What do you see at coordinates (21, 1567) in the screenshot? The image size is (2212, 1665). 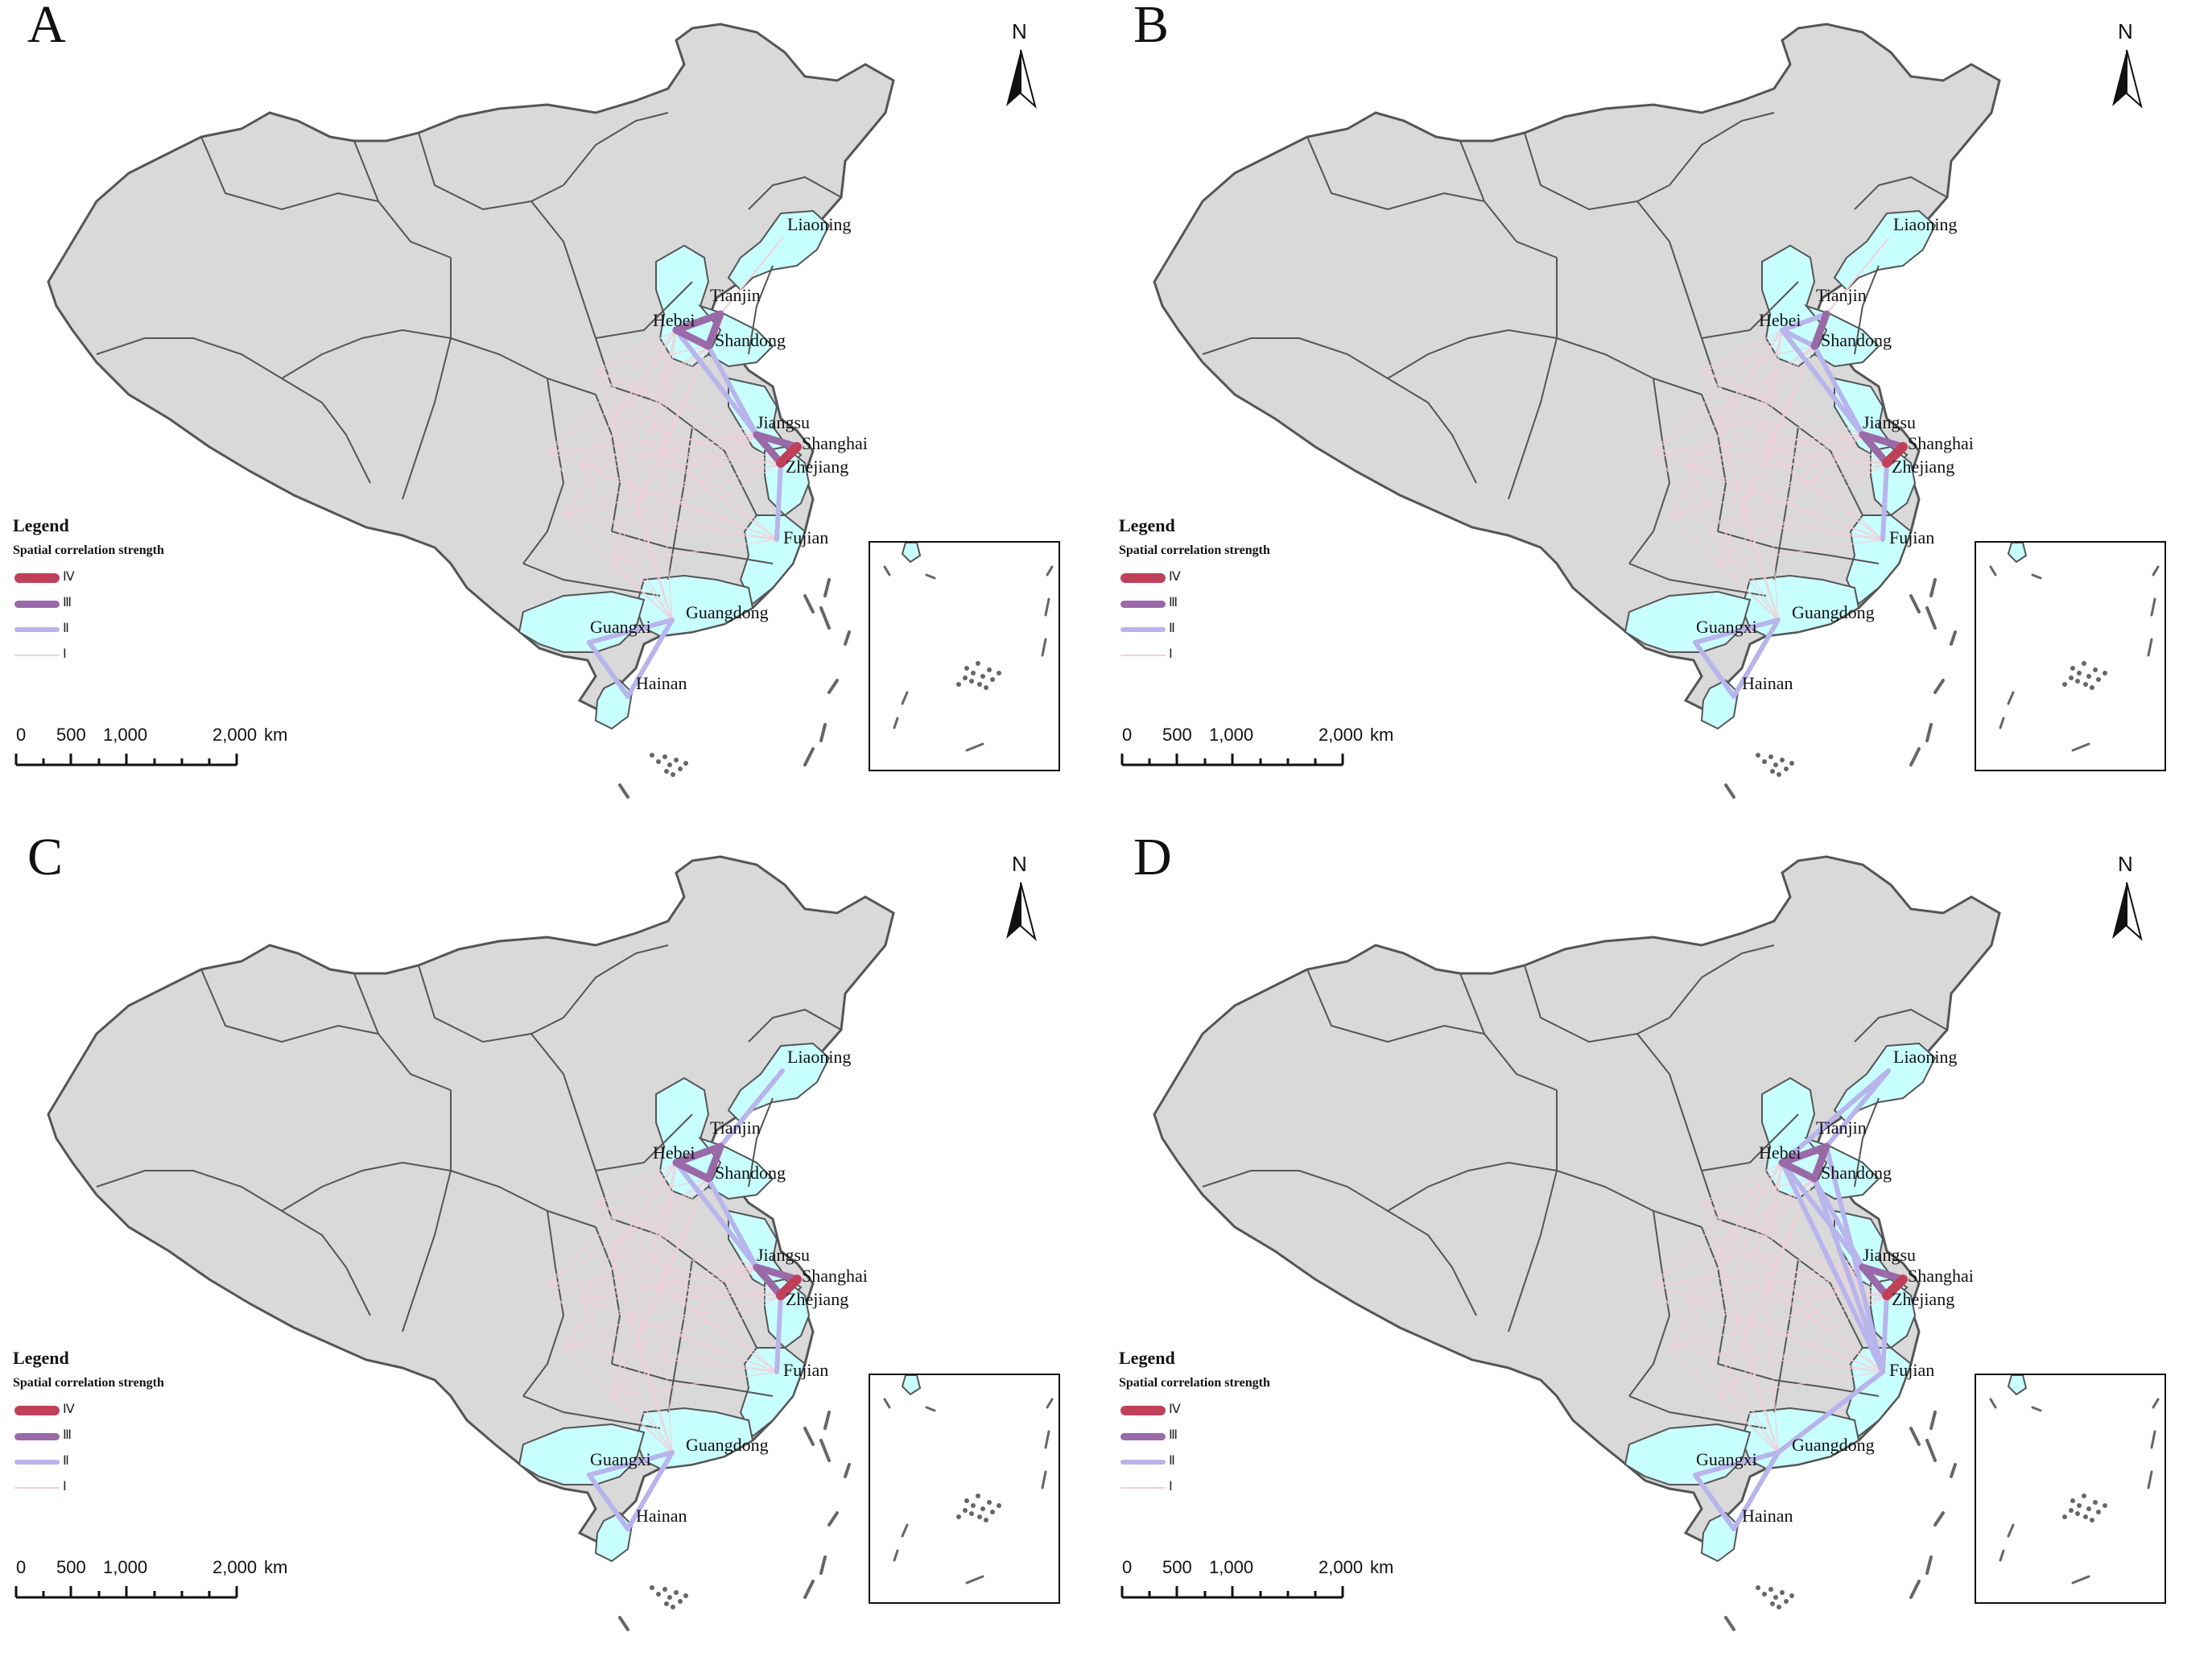 I see `scale-tick-label: 0` at bounding box center [21, 1567].